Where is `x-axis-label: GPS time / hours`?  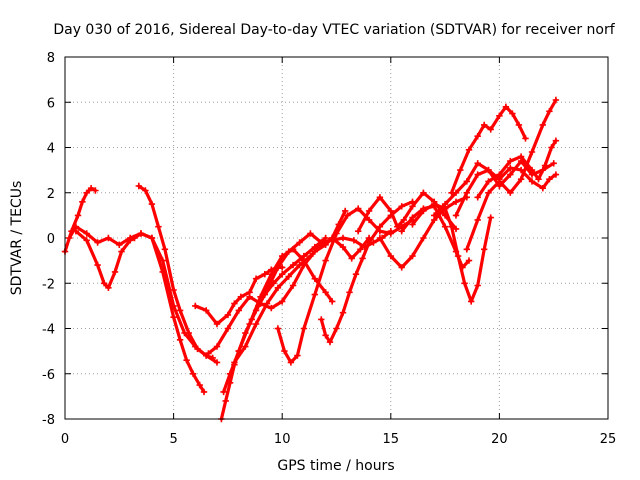
x-axis-label: GPS time / hours is located at coordinates (335, 466).